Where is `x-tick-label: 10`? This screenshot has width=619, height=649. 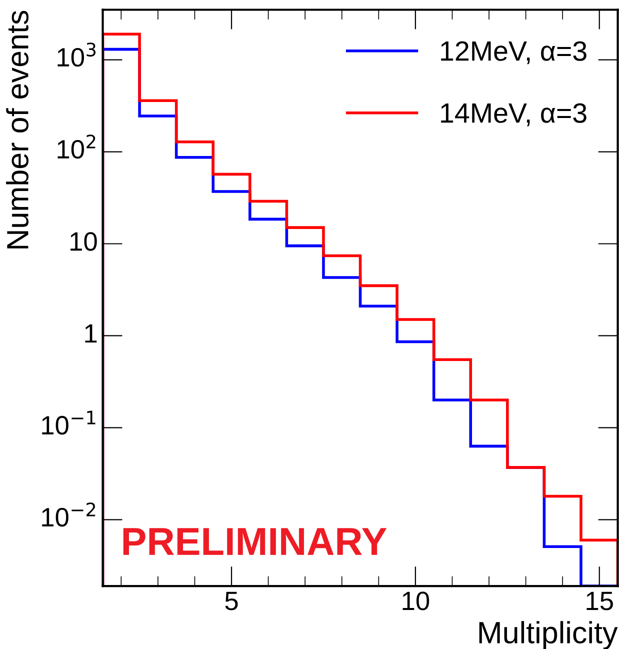 x-tick-label: 10 is located at coordinates (416, 601).